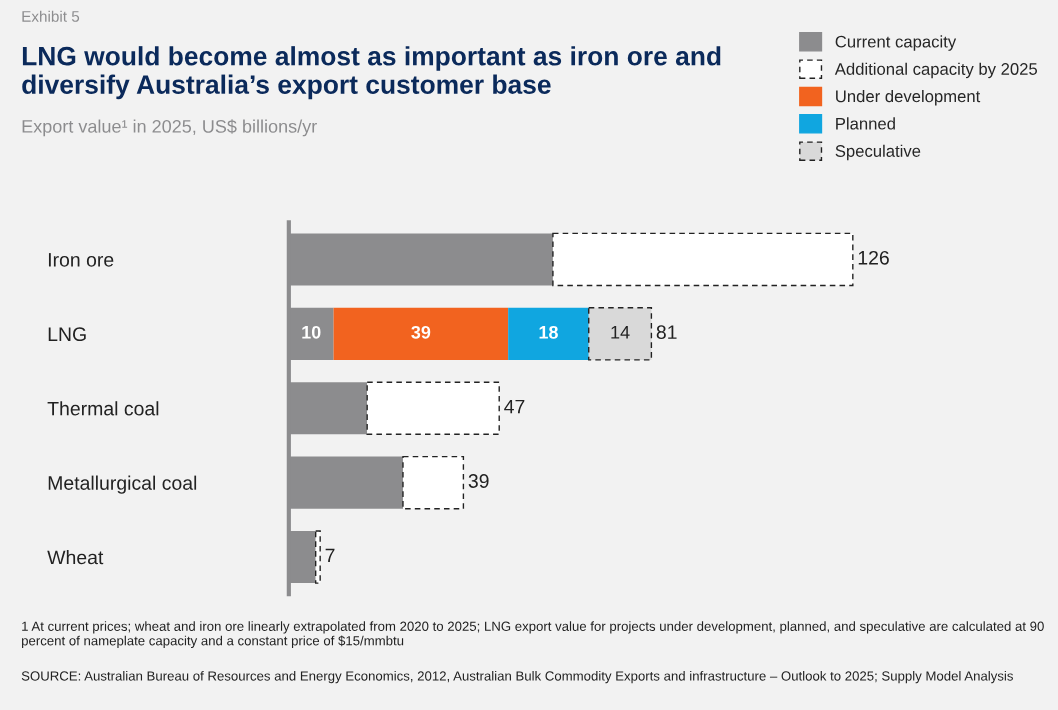 Image resolution: width=1058 pixels, height=710 pixels. What do you see at coordinates (666, 332) in the screenshot?
I see `total-label: 81` at bounding box center [666, 332].